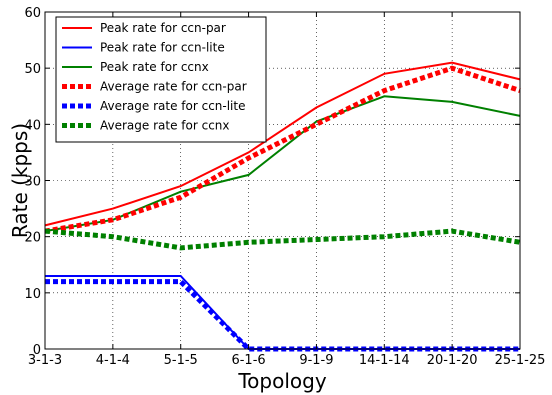 Image resolution: width=552 pixels, height=395 pixels. I want to click on x-axis-title: Topology, so click(281, 381).